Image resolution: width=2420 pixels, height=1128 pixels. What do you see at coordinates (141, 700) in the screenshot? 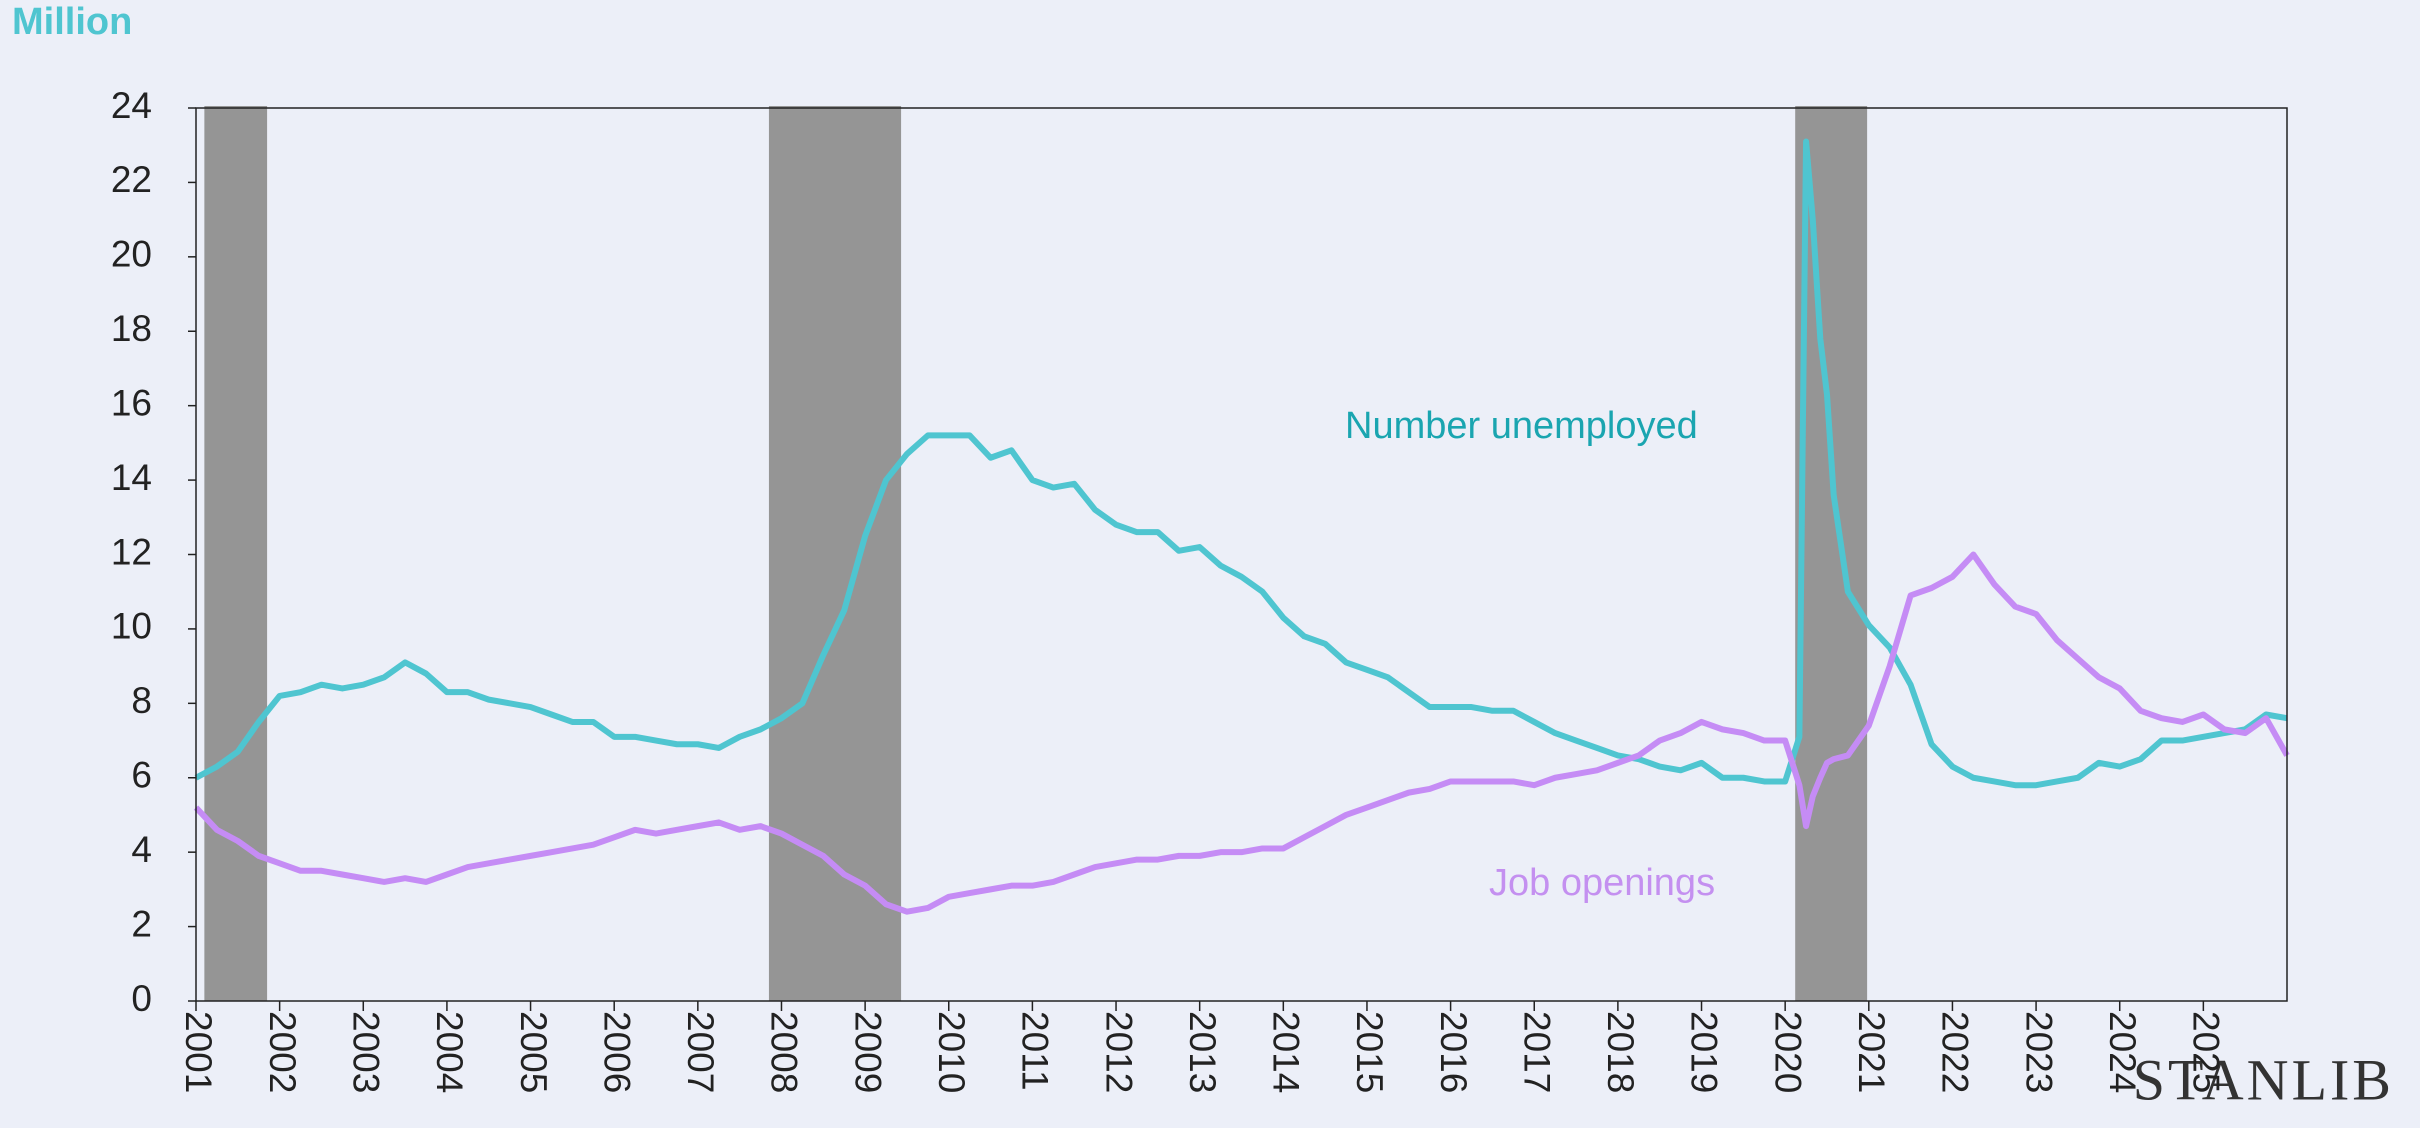
I see `y-tick-label: 8` at bounding box center [141, 700].